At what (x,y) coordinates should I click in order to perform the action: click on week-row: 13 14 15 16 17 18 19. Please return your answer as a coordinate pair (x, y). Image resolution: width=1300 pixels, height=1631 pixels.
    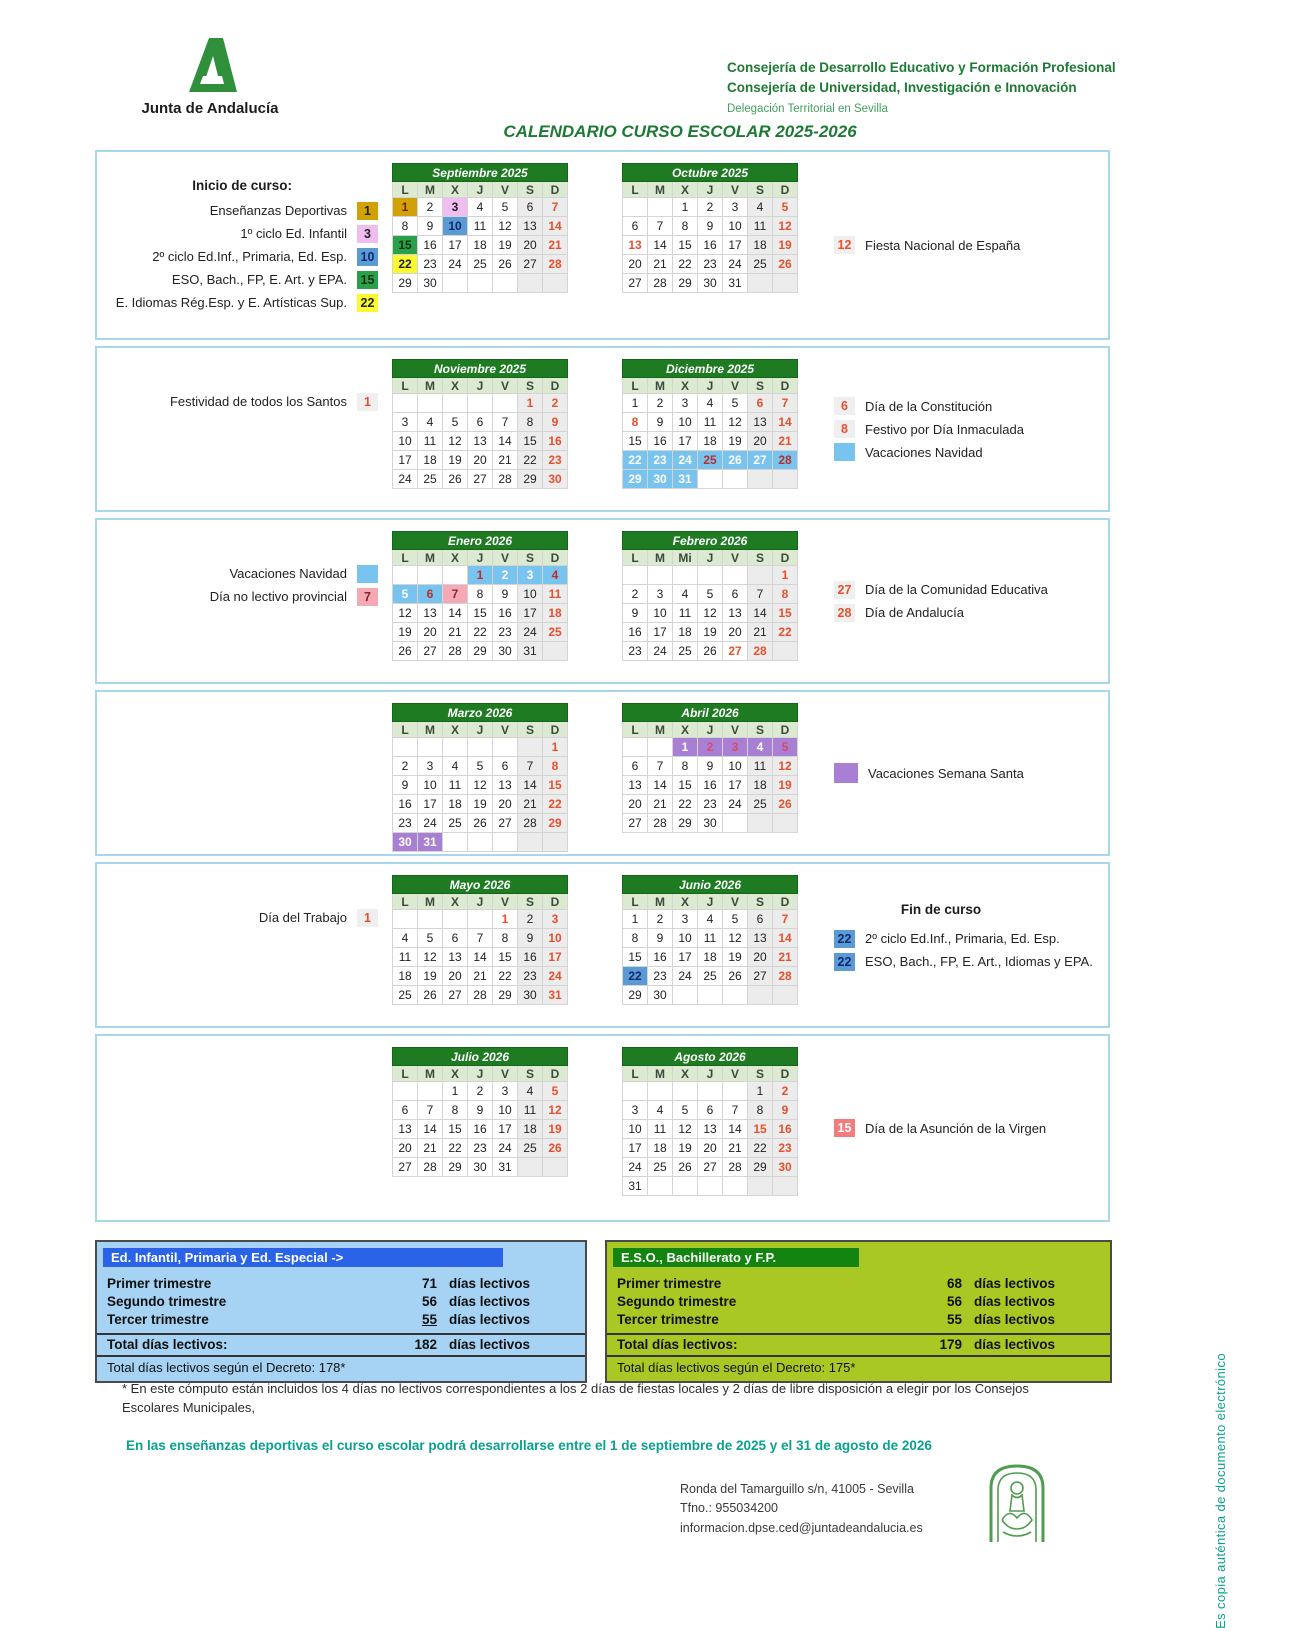
    Looking at the image, I should click on (710, 785).